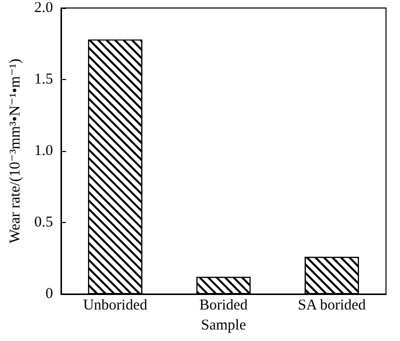 This screenshot has height=341, width=400. Describe the element at coordinates (43, 8) in the screenshot. I see `y-tick-label: 2.0` at that location.